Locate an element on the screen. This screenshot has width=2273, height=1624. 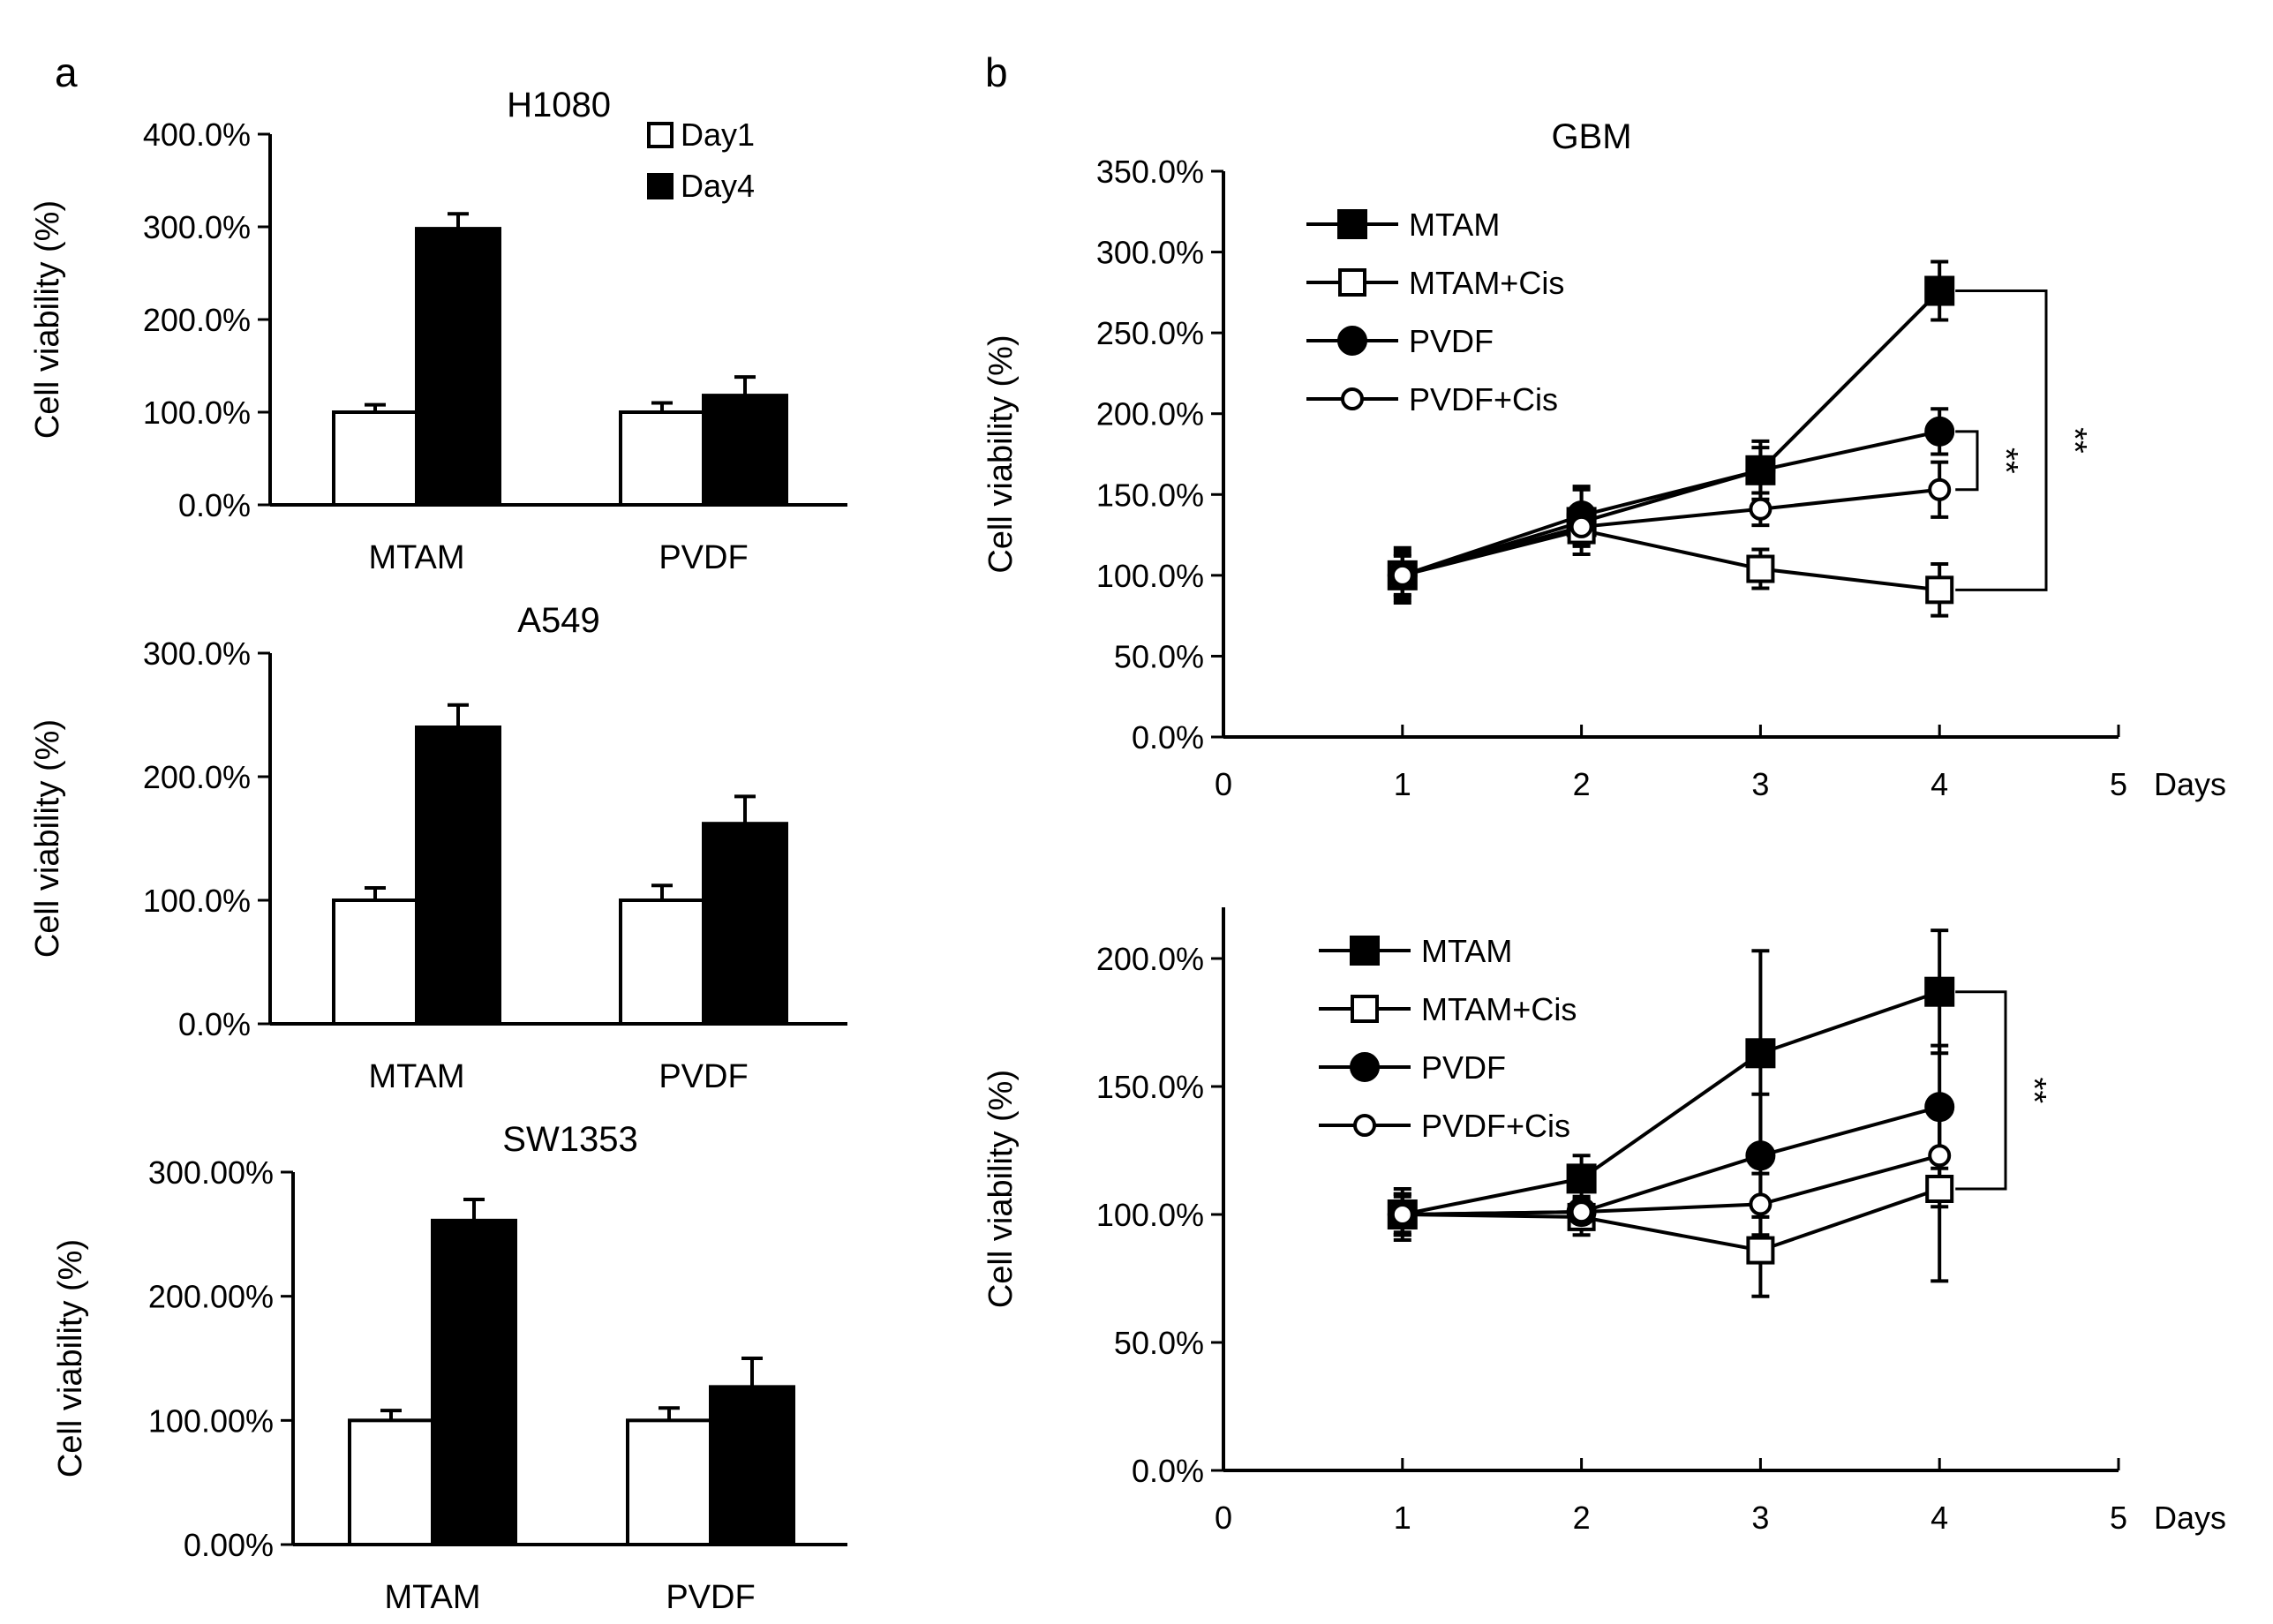
chart-title: SW1353 is located at coordinates (569, 1139).